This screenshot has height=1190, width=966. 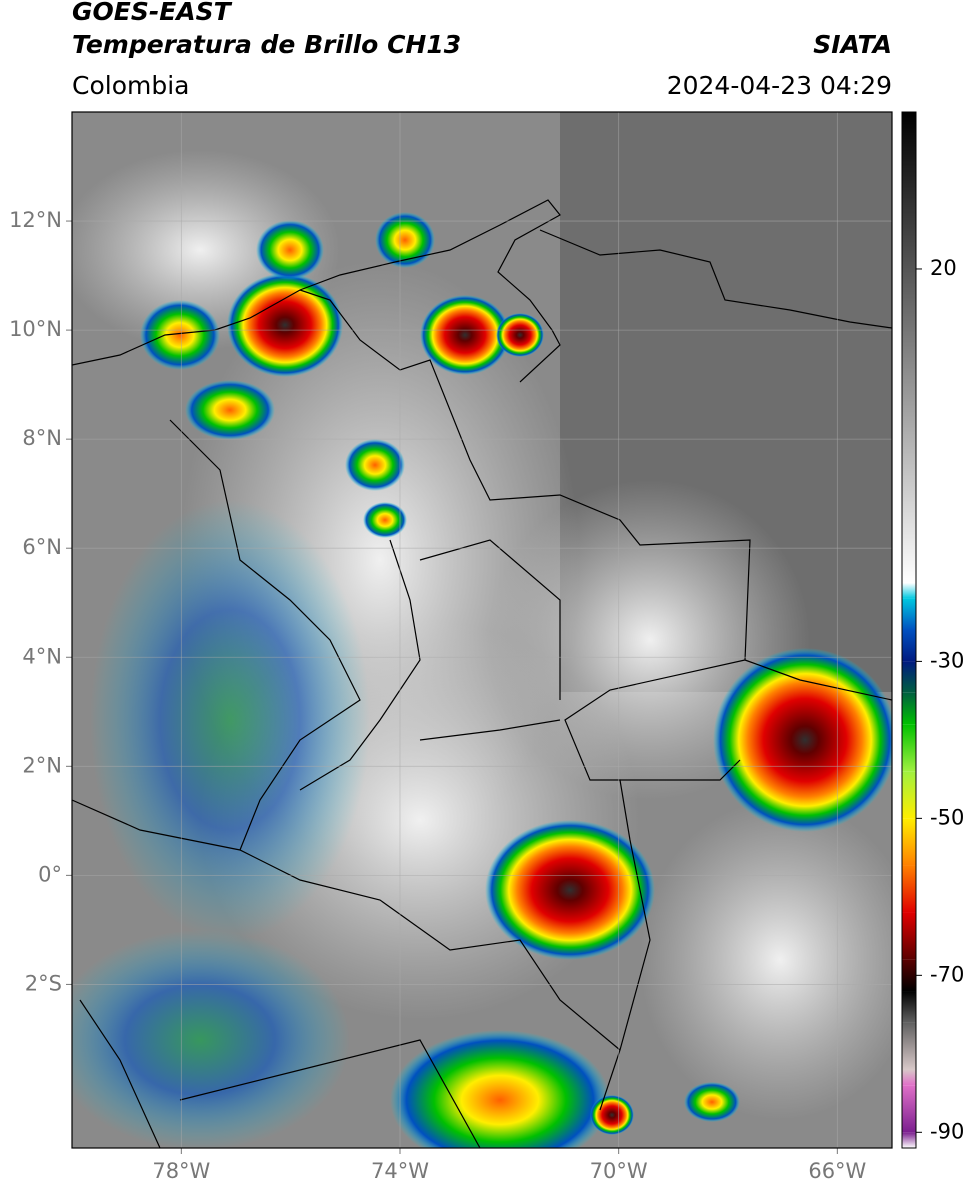 I want to click on datetime: 2024-04-23 04:29, so click(x=779, y=85).